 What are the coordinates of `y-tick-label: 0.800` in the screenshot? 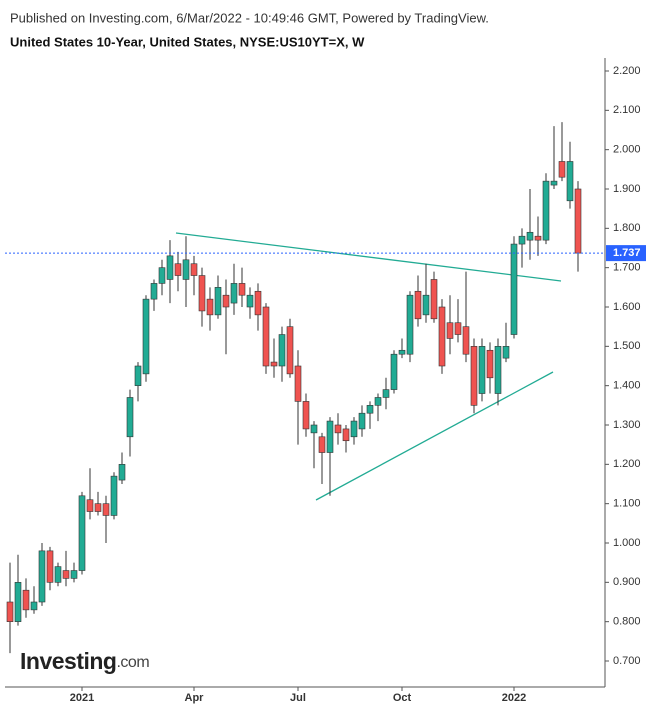 It's located at (627, 622).